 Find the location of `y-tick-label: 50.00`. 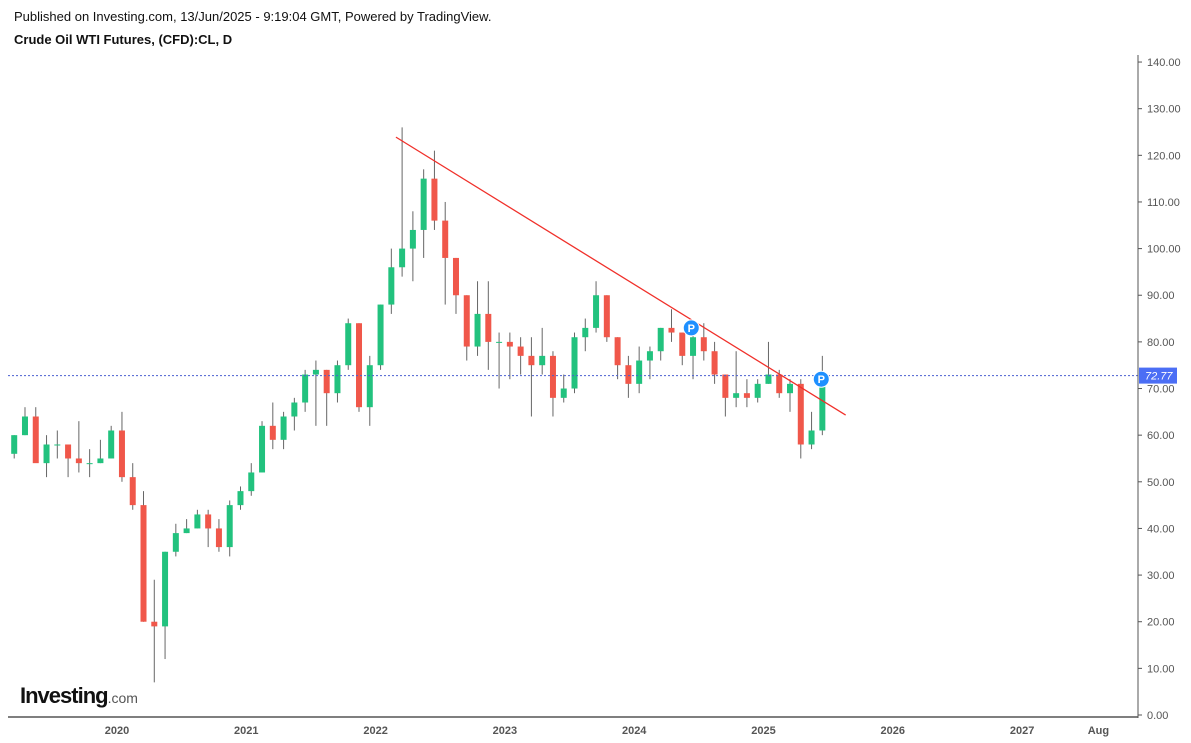

y-tick-label: 50.00 is located at coordinates (1161, 483).